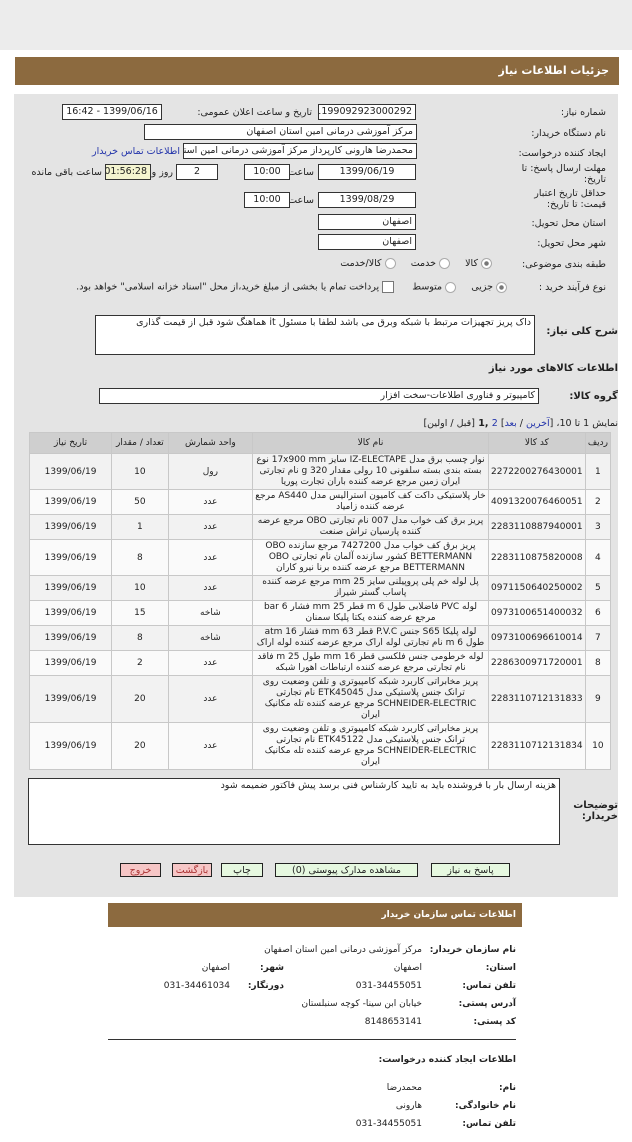 This screenshot has width=632, height=1142. What do you see at coordinates (361, 1004) in the screenshot?
I see `address-value: خیابان ابن سینا- کوچه سنبلستان` at bounding box center [361, 1004].